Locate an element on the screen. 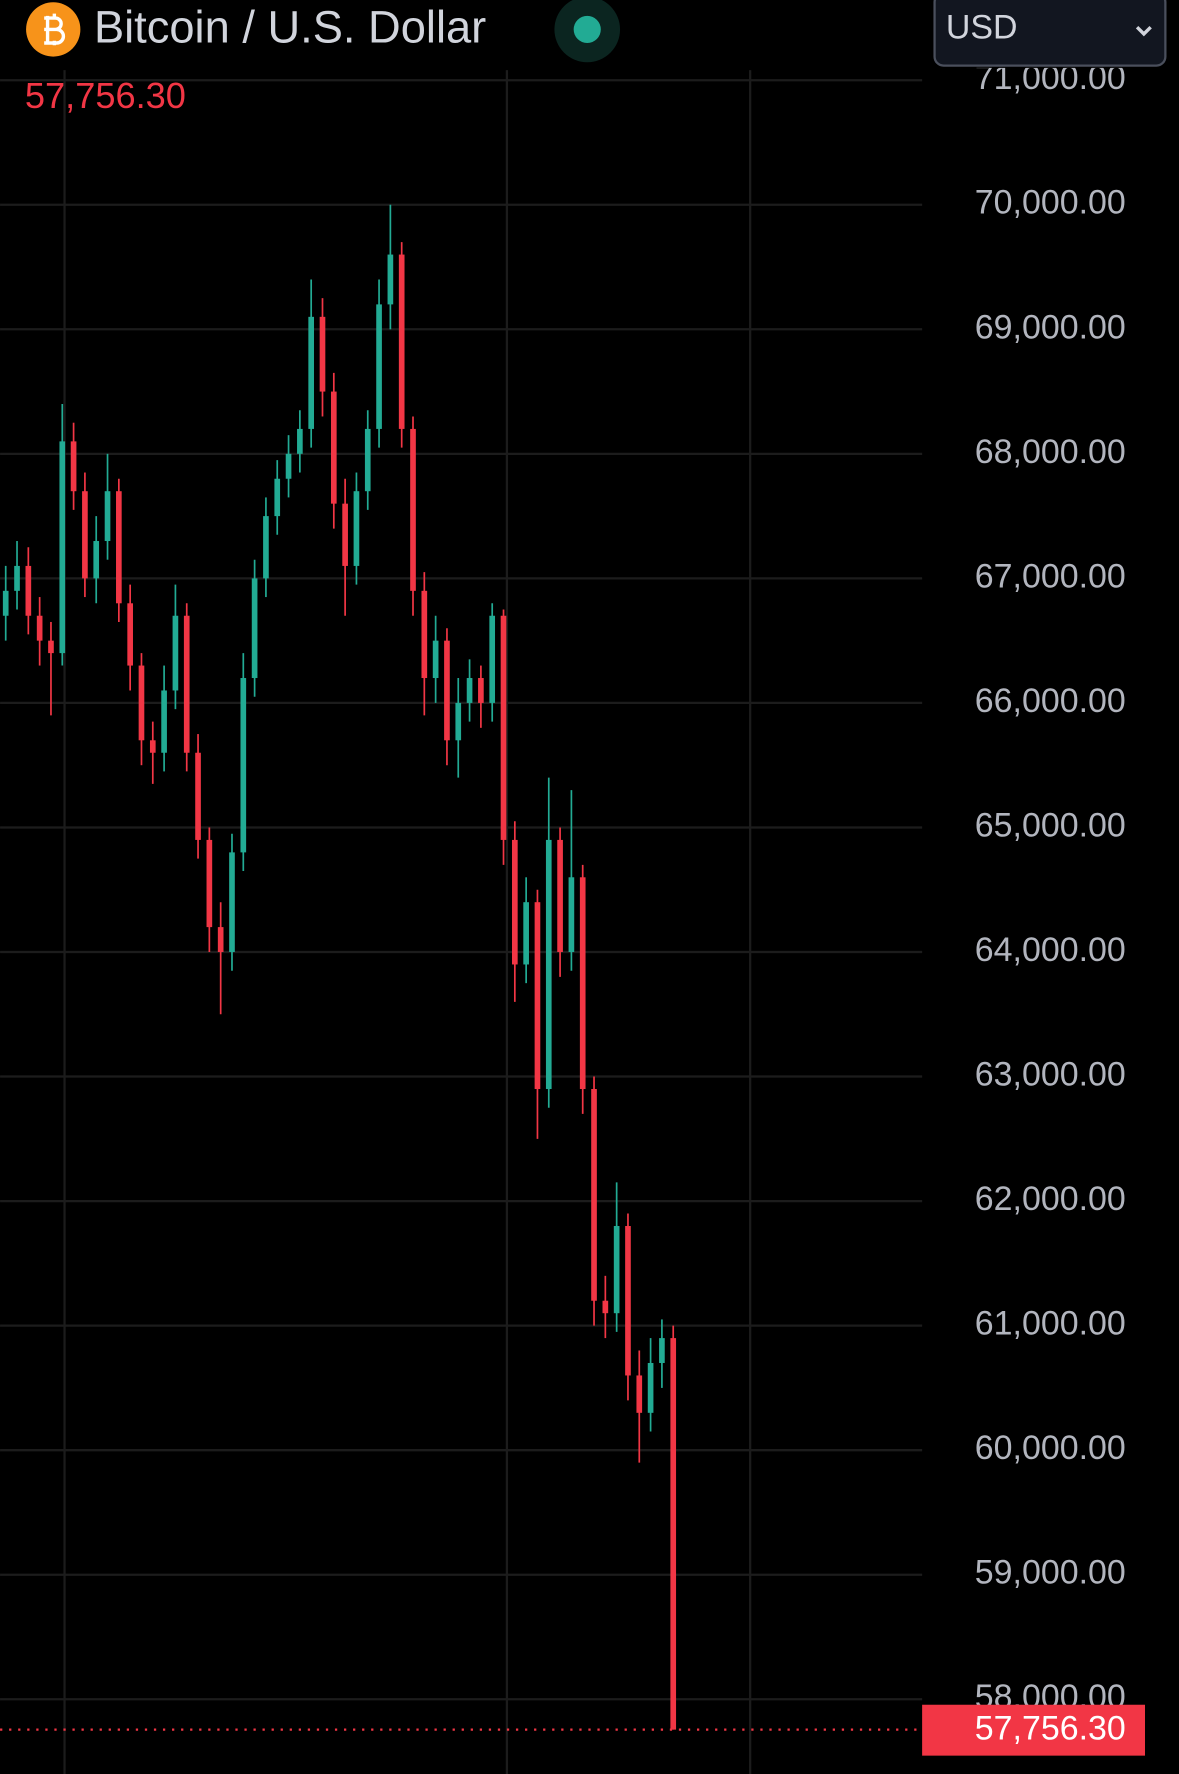  bitcoin-symbol is located at coordinates (55, 29).